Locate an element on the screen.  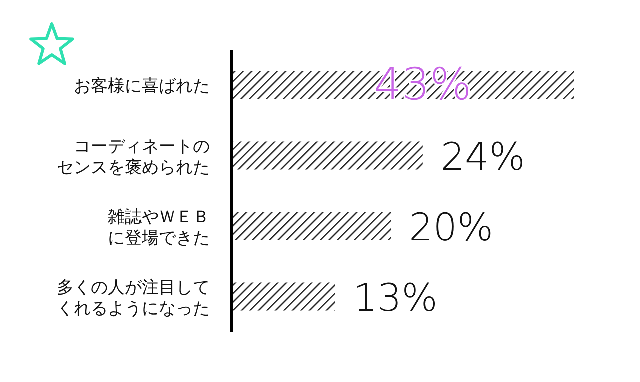
data-label: 20% is located at coordinates (451, 227).